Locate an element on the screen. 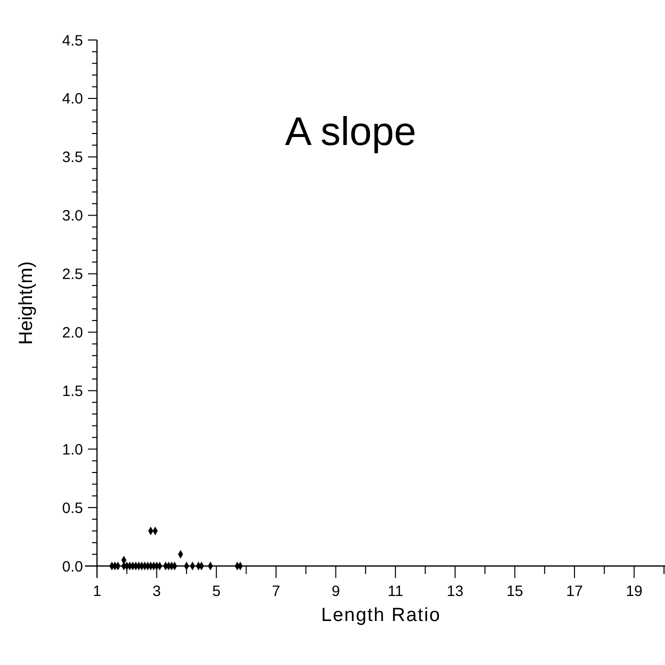 The height and width of the screenshot is (665, 665). x-tick-label: 19 is located at coordinates (634, 591).